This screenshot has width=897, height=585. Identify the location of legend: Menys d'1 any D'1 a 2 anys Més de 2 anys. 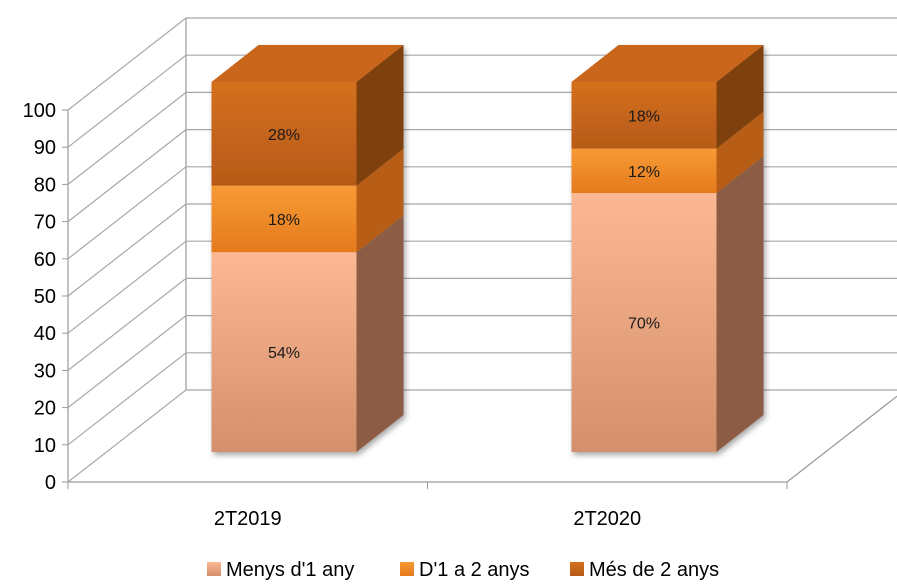
(463, 570).